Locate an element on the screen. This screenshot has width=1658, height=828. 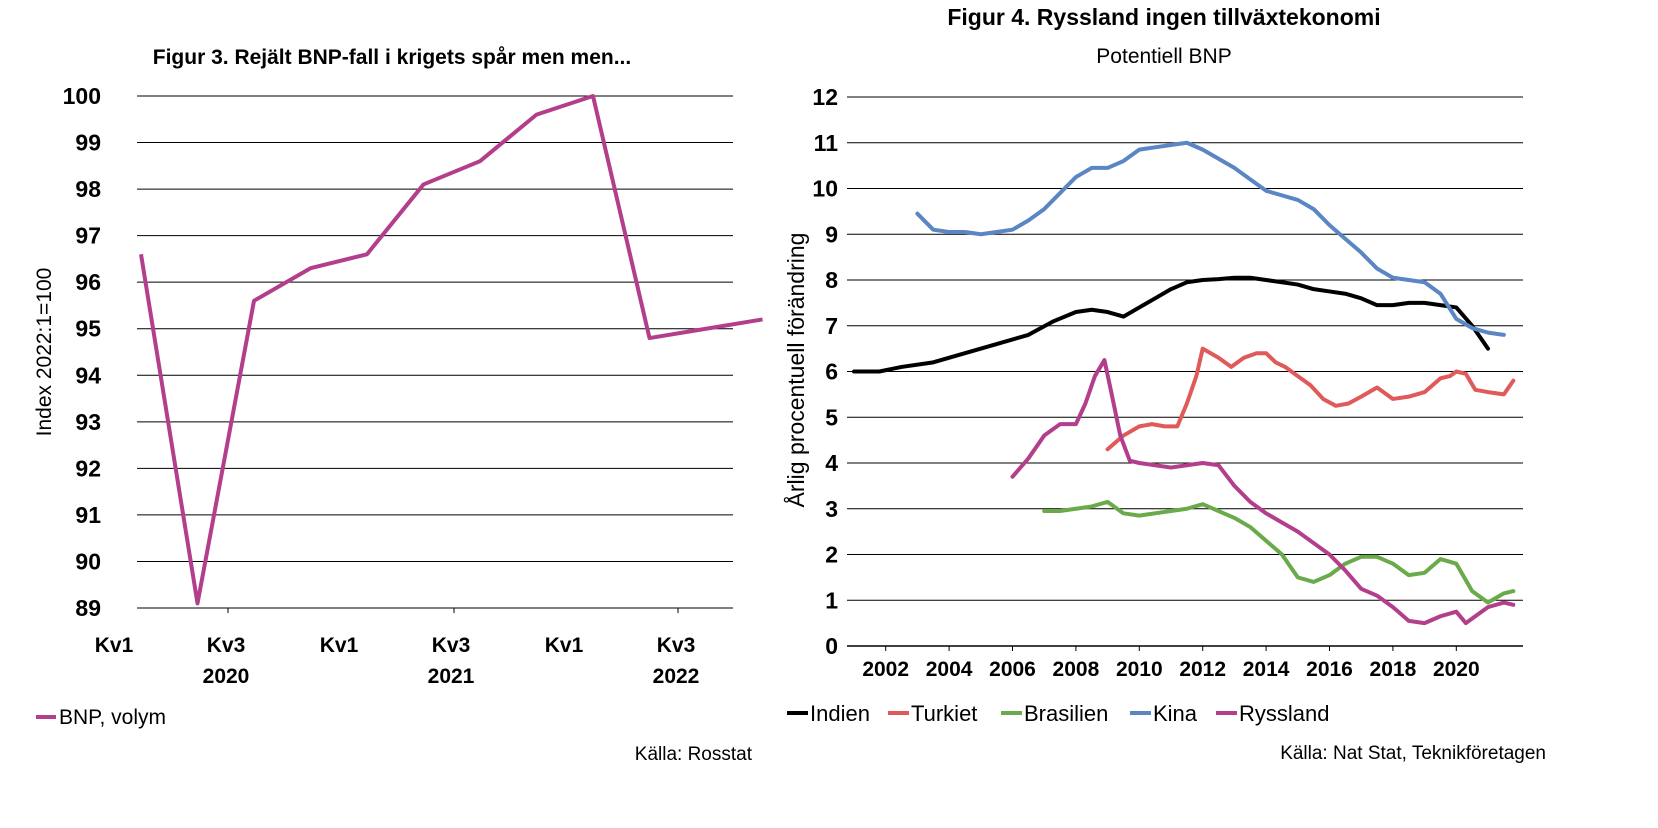
chart2-ytick-label: 5 is located at coordinates (831, 417).